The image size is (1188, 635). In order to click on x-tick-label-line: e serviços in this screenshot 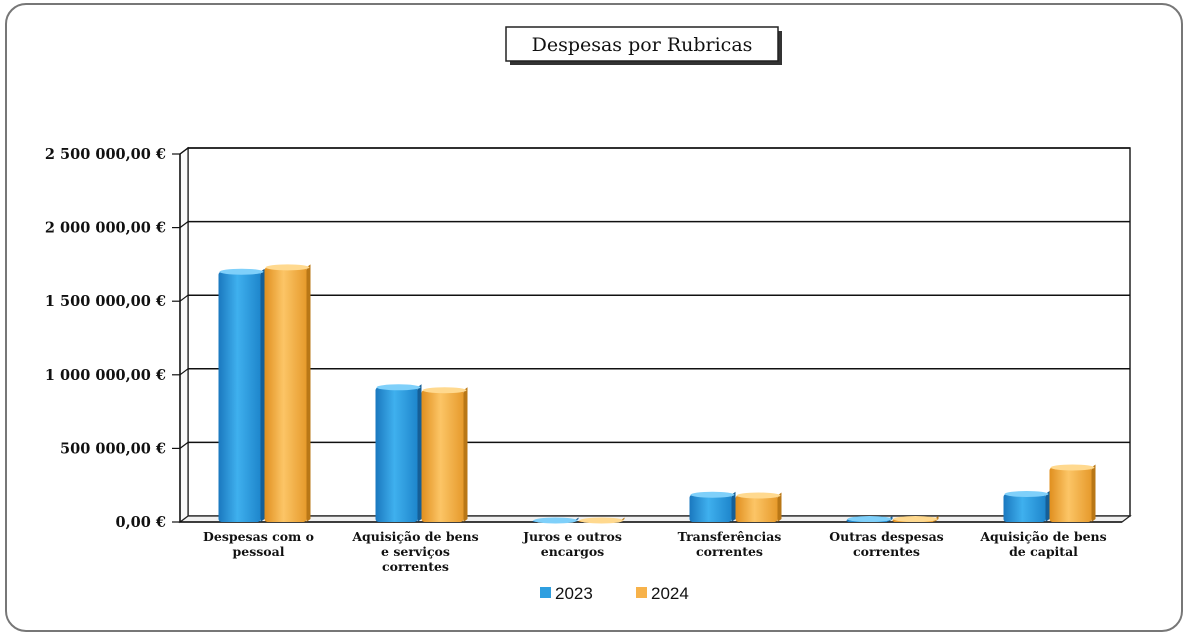, I will do `click(415, 551)`.